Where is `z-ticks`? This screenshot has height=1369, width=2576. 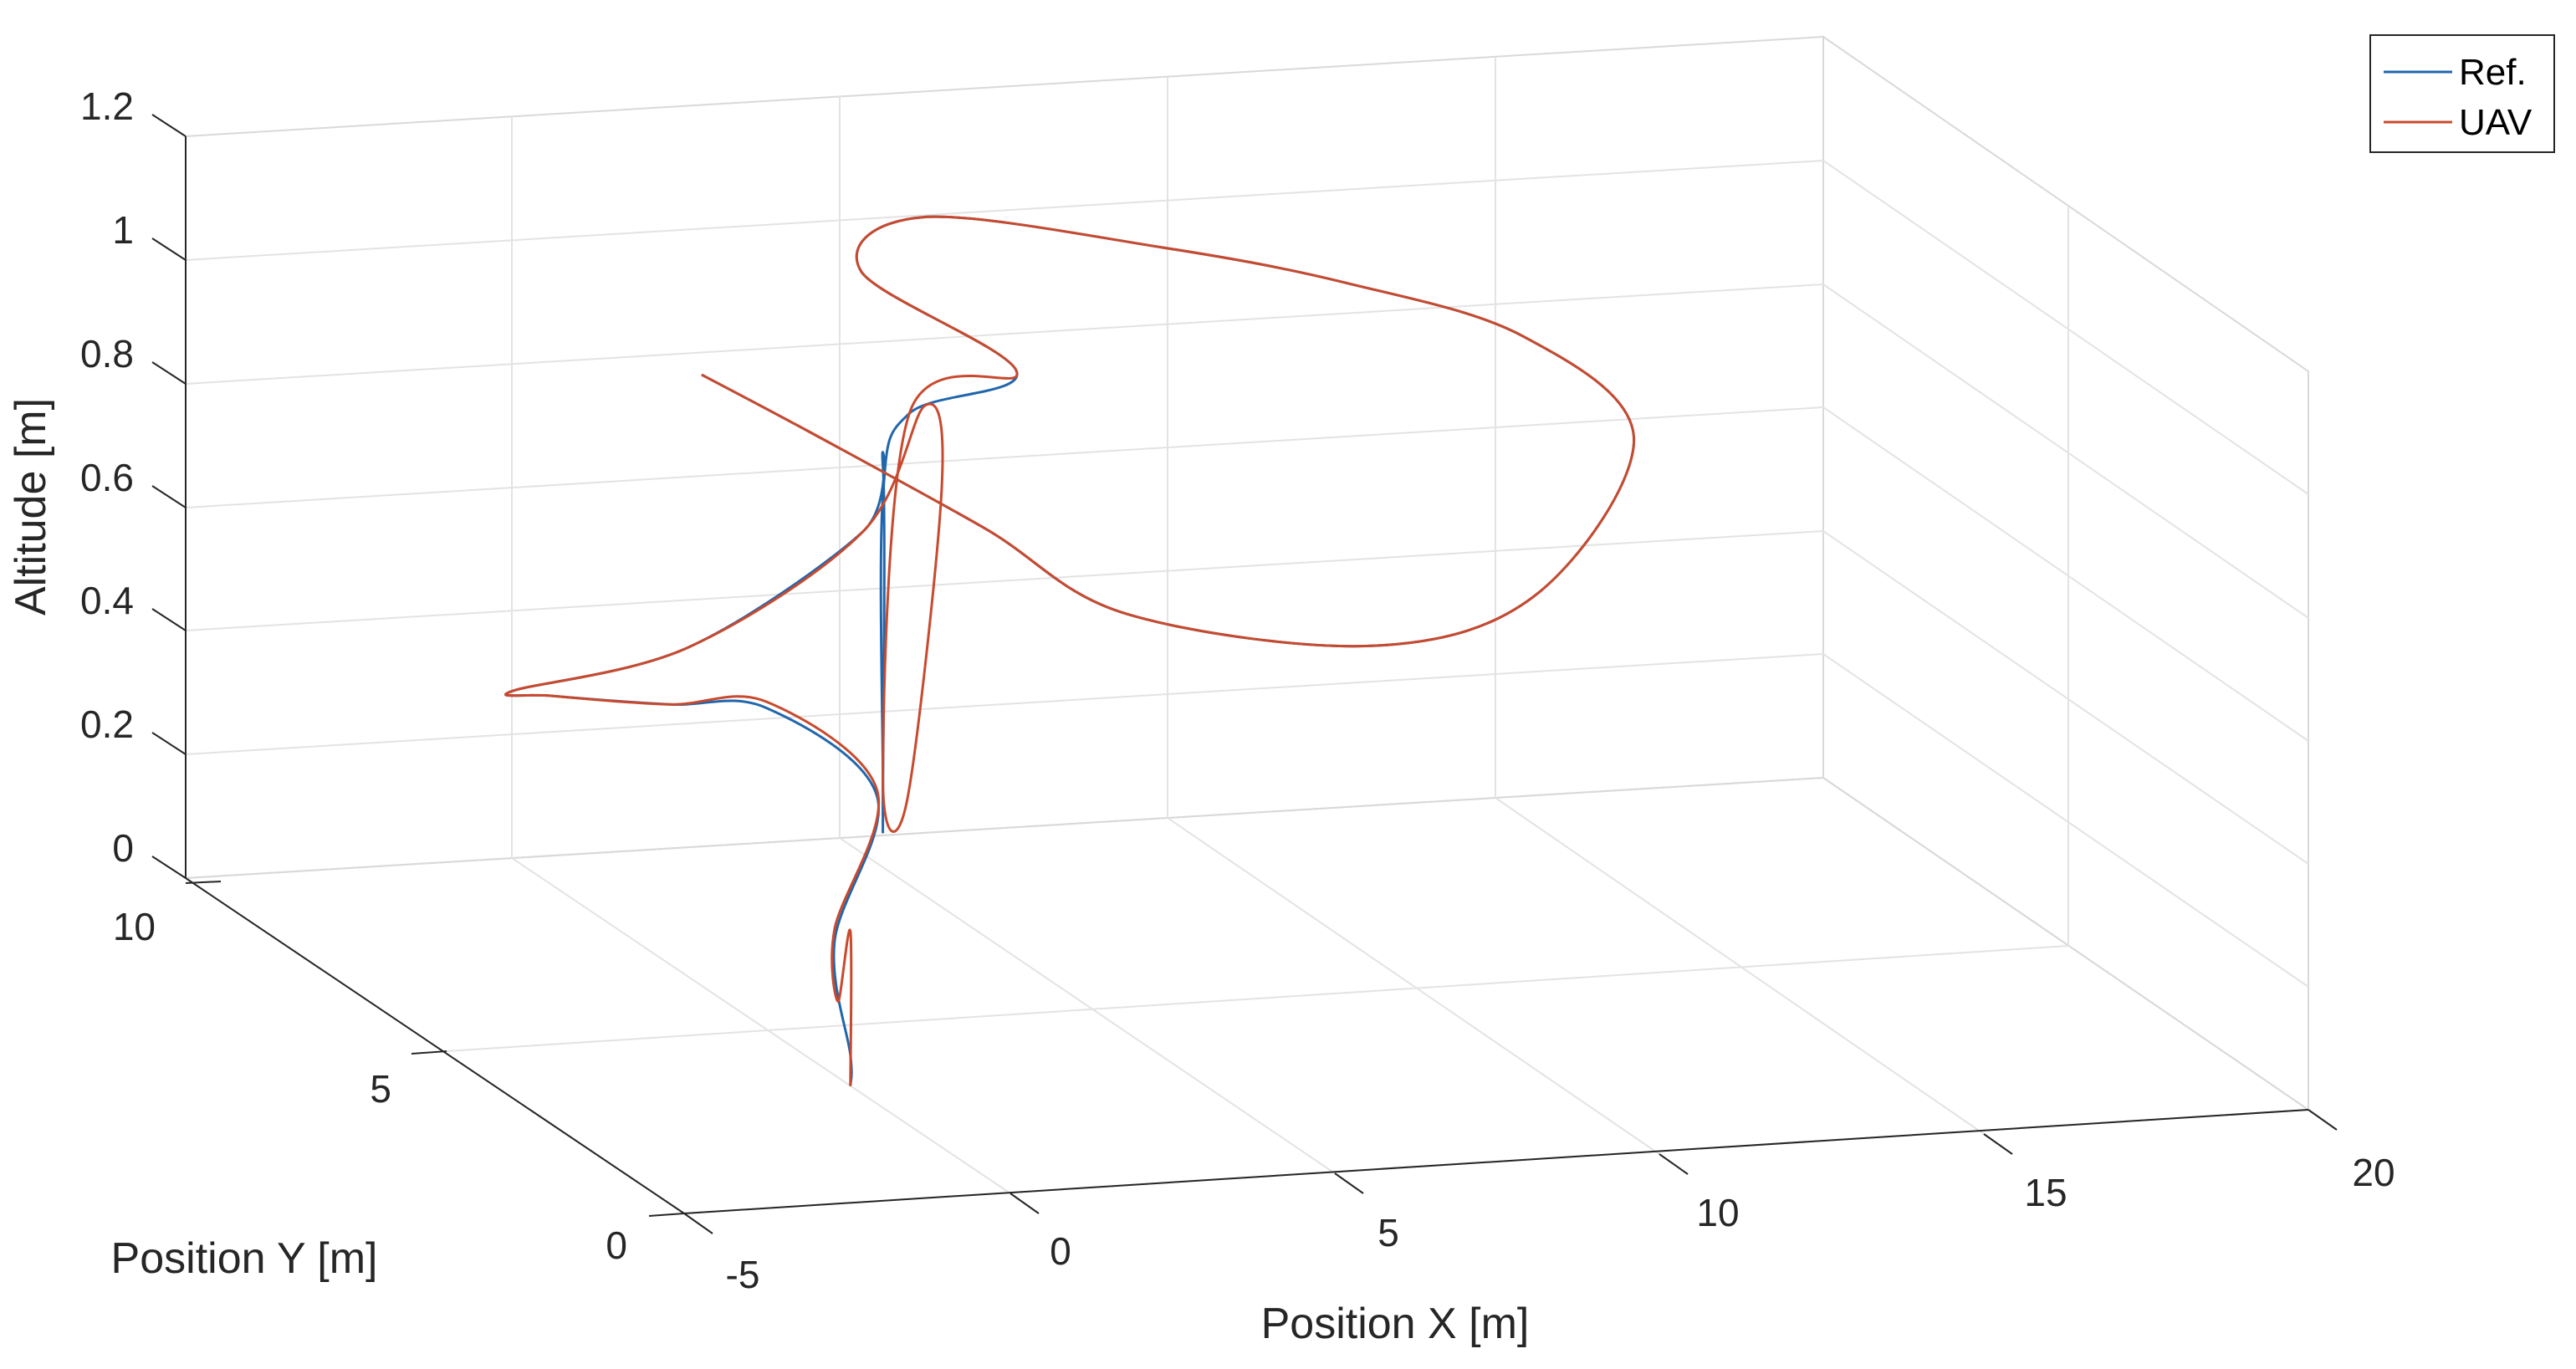
z-ticks is located at coordinates (169, 497).